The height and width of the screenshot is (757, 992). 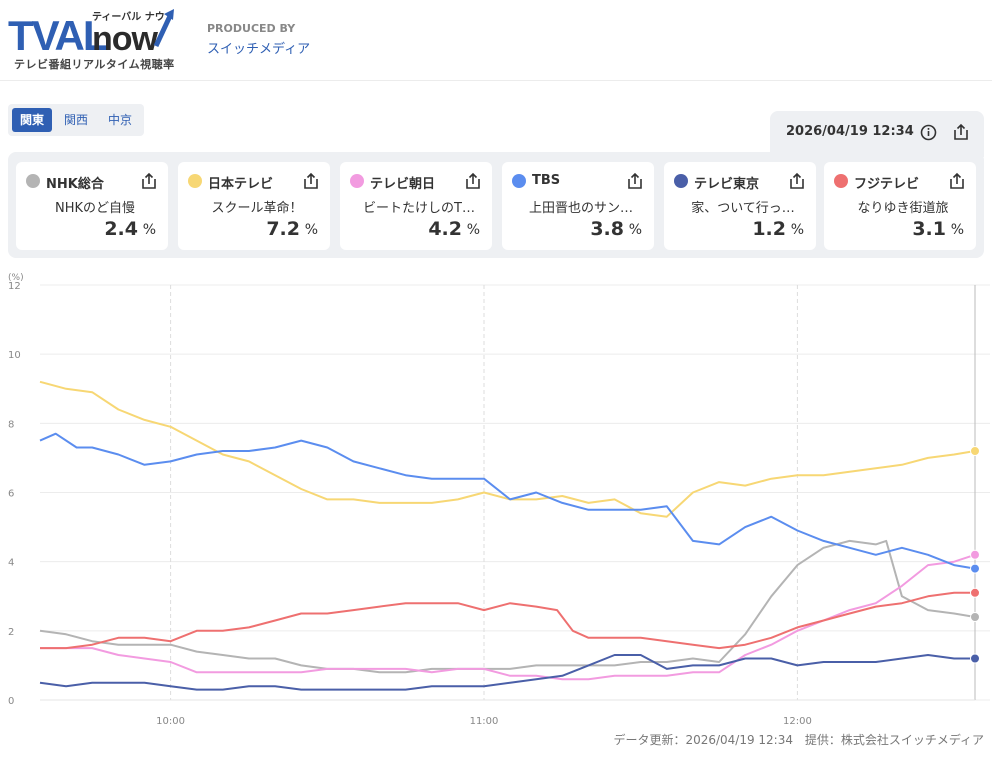 I want to click on logo-kana: ティーバル ナウ, so click(x=128, y=17).